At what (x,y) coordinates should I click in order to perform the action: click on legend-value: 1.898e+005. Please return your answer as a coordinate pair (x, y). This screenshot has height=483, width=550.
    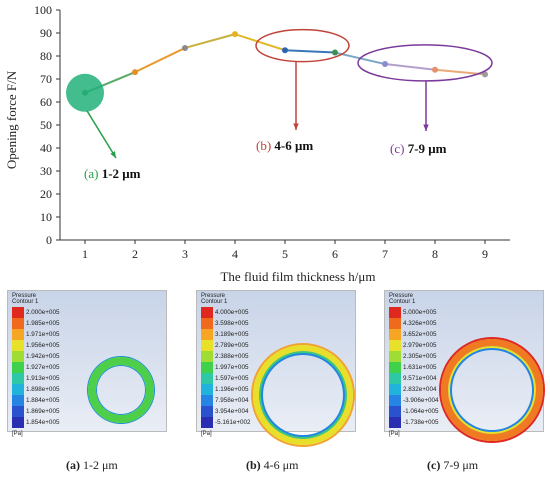
    Looking at the image, I should click on (43, 389).